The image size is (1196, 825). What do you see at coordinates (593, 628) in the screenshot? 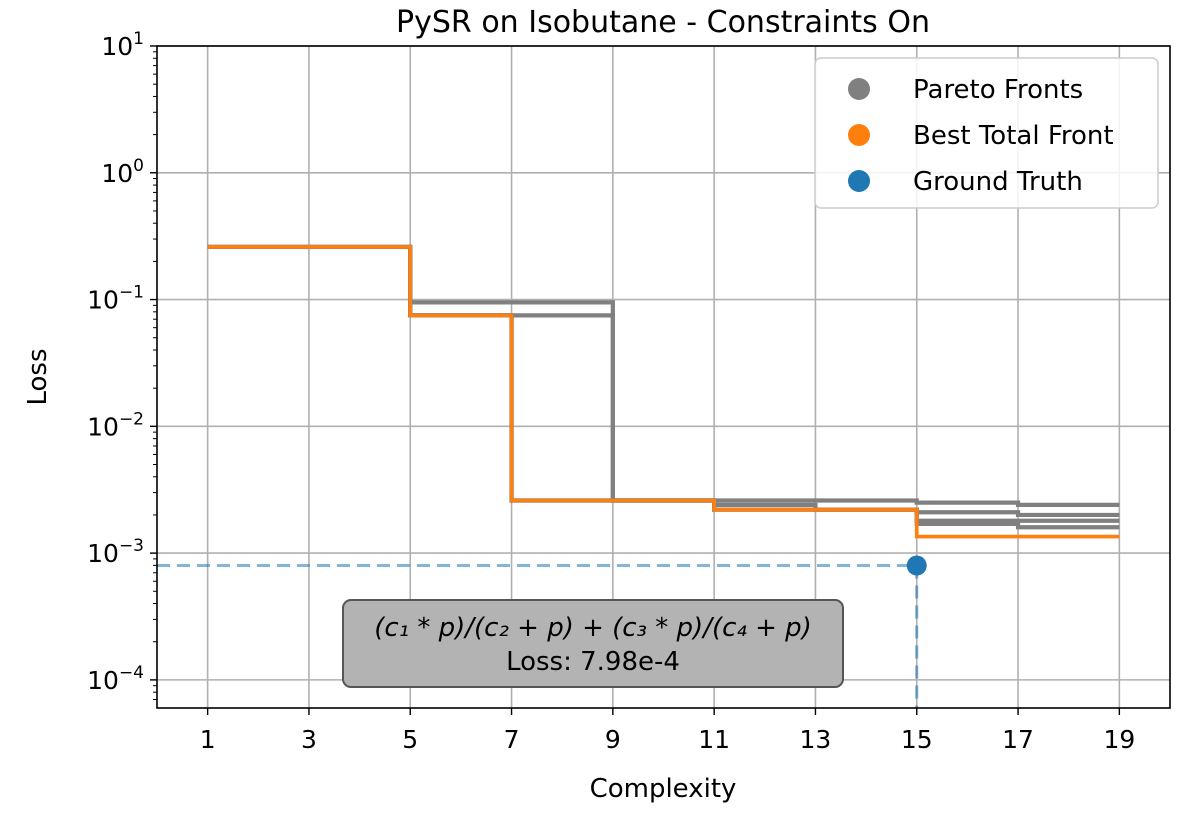
I see `annotation-formula: (c₁ * p)/(c₂ + p) + (c₃ * p)/(c₄ + p)` at bounding box center [593, 628].